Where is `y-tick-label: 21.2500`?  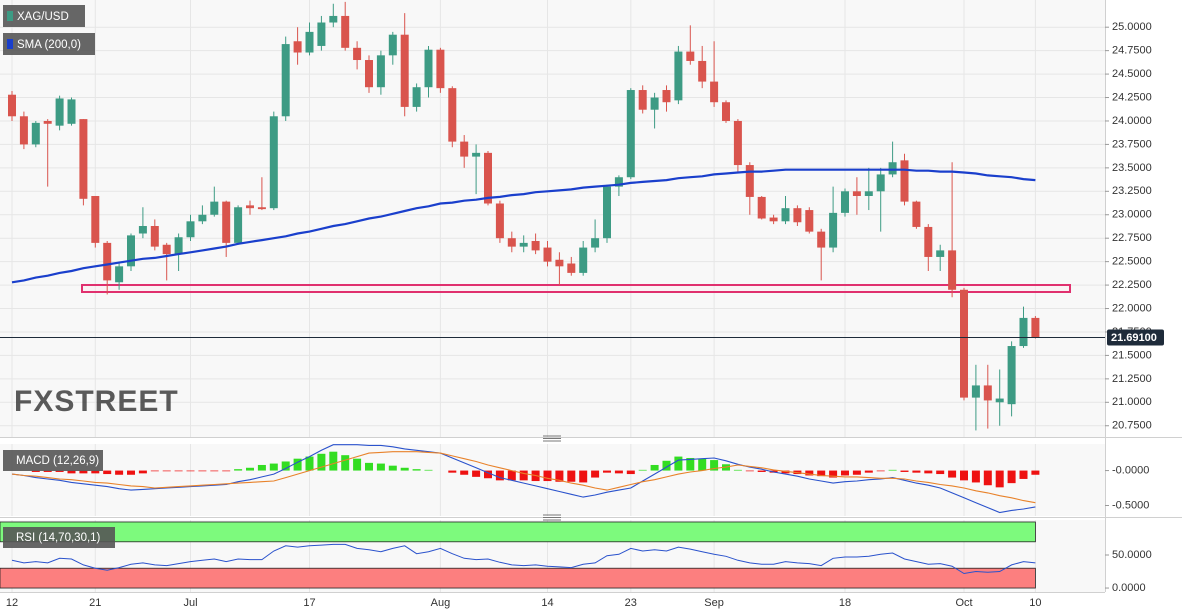
y-tick-label: 21.2500 is located at coordinates (1132, 379).